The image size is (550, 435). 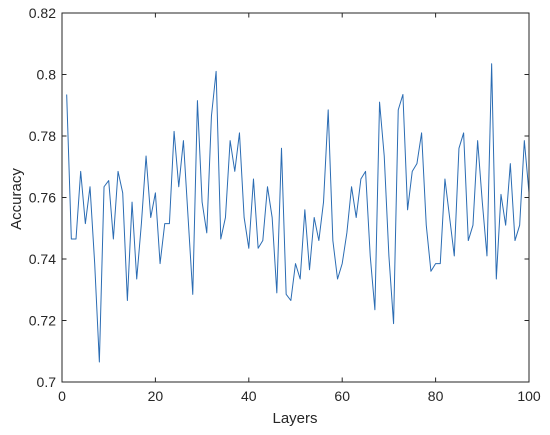 What do you see at coordinates (42, 321) in the screenshot?
I see `y-tick-label: 0.72` at bounding box center [42, 321].